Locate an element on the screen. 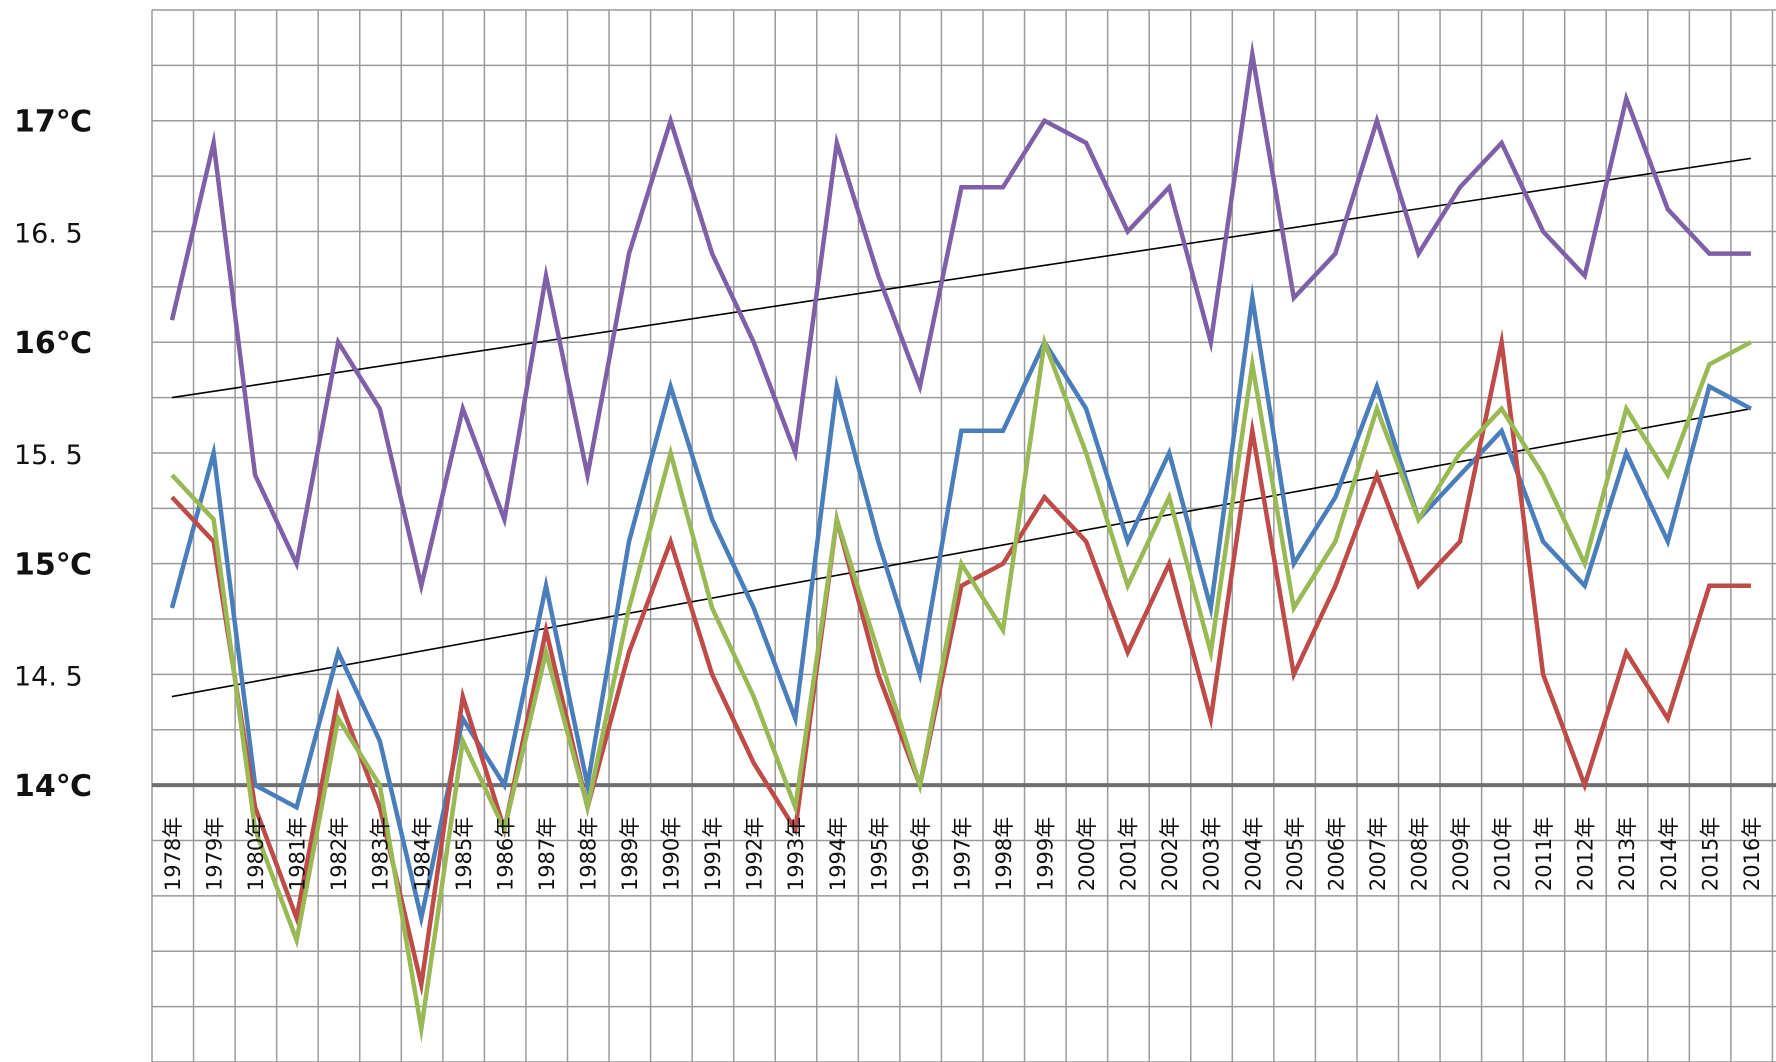 The width and height of the screenshot is (1776, 1062). x-tick-label: 1983年 is located at coordinates (381, 854).